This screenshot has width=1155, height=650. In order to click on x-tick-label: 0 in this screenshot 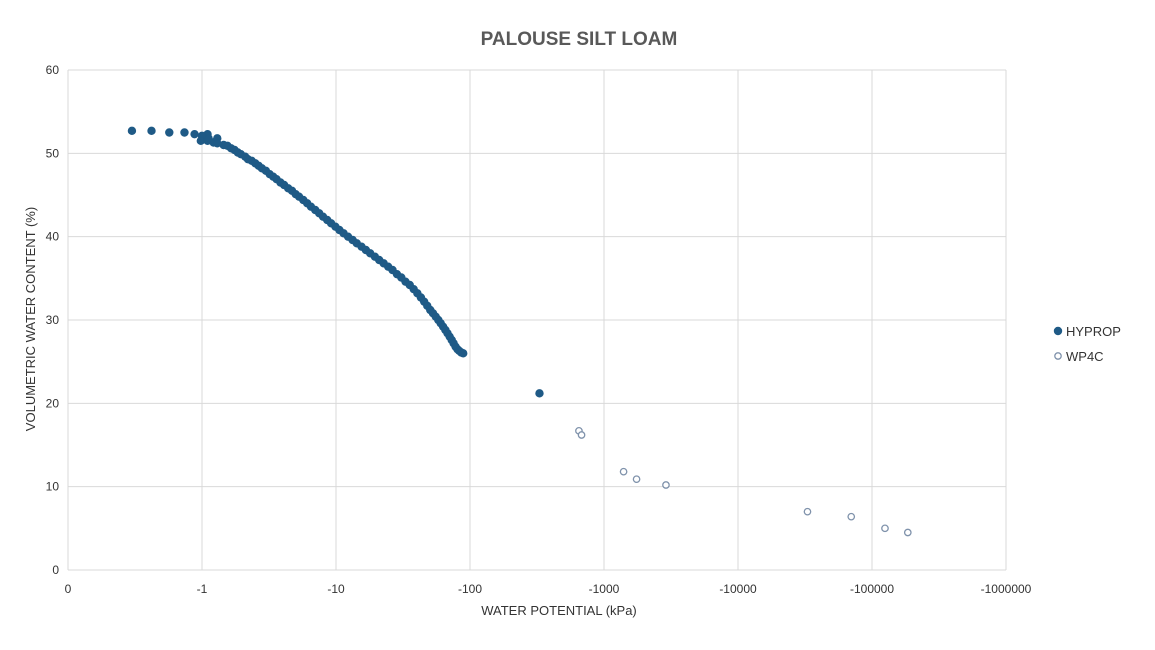, I will do `click(68, 589)`.